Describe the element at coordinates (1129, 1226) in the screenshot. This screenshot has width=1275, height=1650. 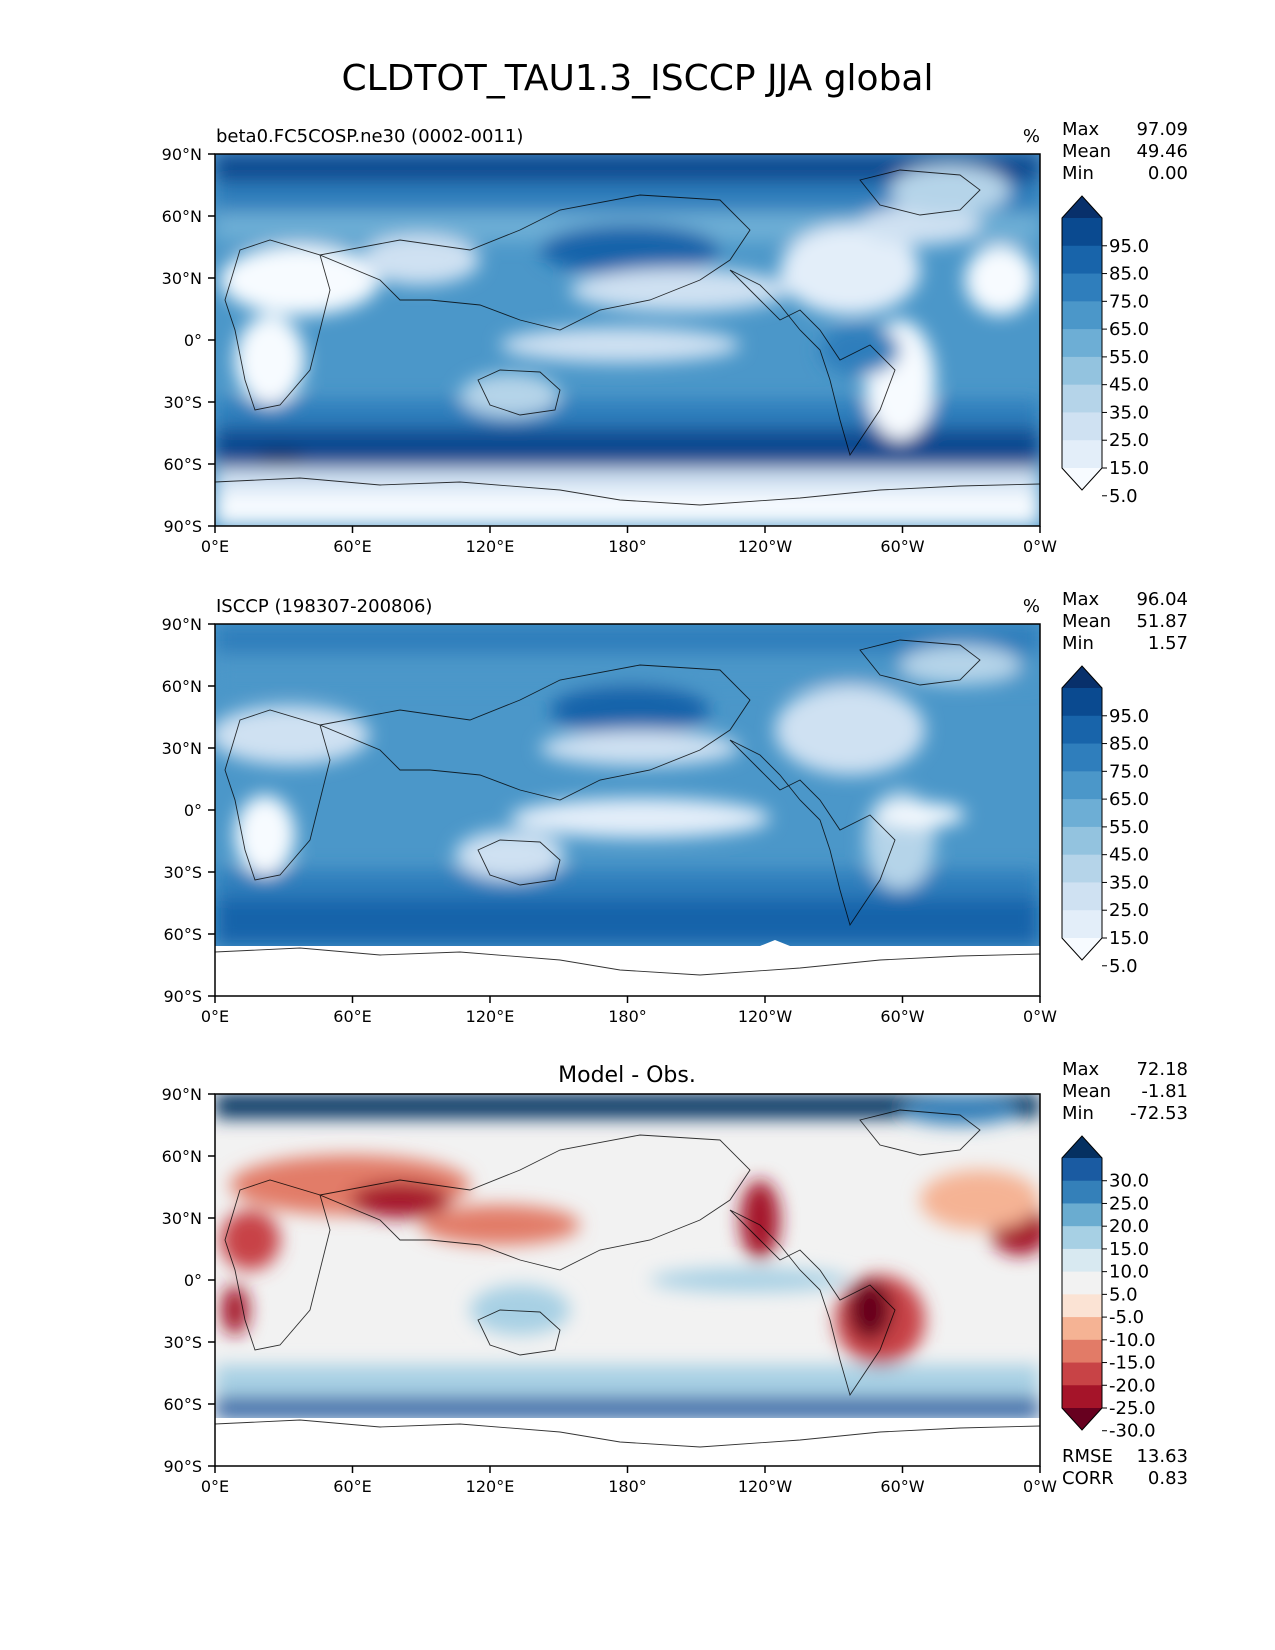
I see `colorbar-tick-label: 20.0` at that location.